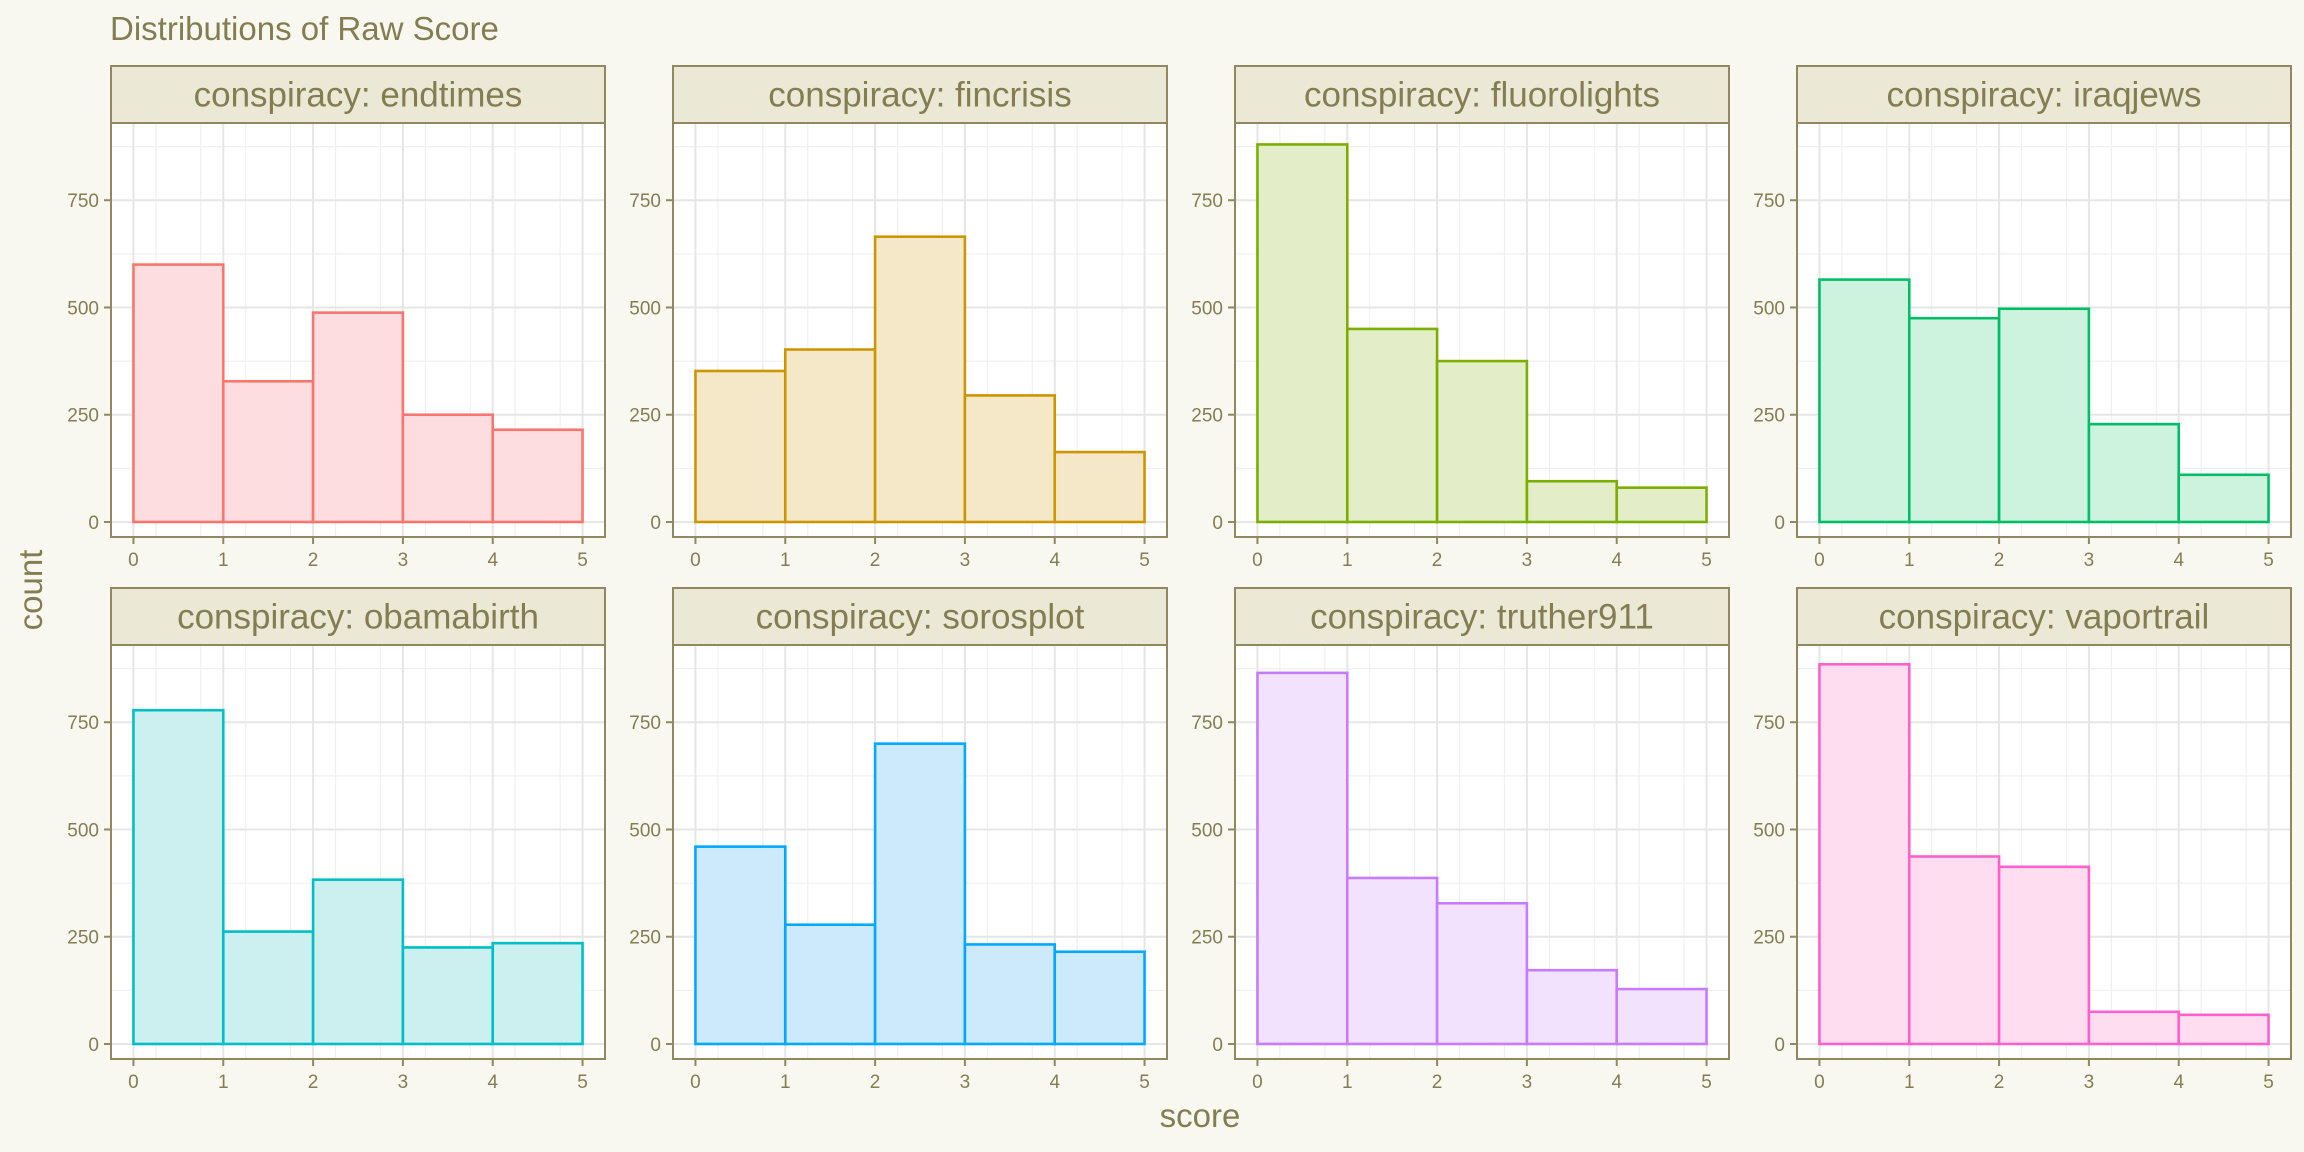 This screenshot has height=1152, width=2304. I want to click on facet-strip-label: conspiracy: fluorolights, so click(1482, 95).